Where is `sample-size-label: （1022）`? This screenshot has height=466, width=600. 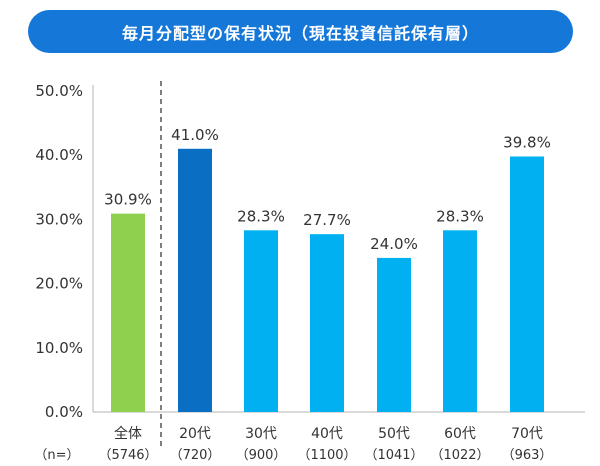 sample-size-label: （1022） is located at coordinates (459, 455).